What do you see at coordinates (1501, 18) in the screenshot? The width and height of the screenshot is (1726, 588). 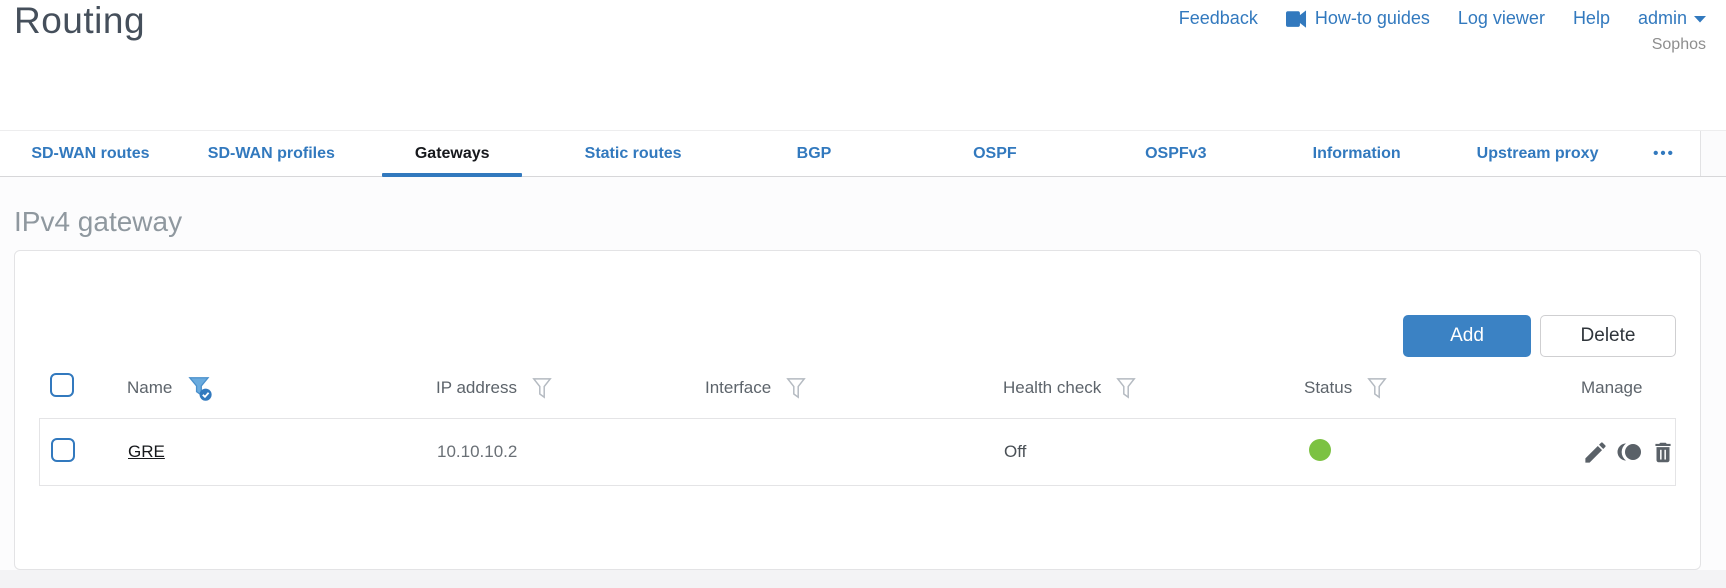 I see `log-viewer-link: Log viewer` at bounding box center [1501, 18].